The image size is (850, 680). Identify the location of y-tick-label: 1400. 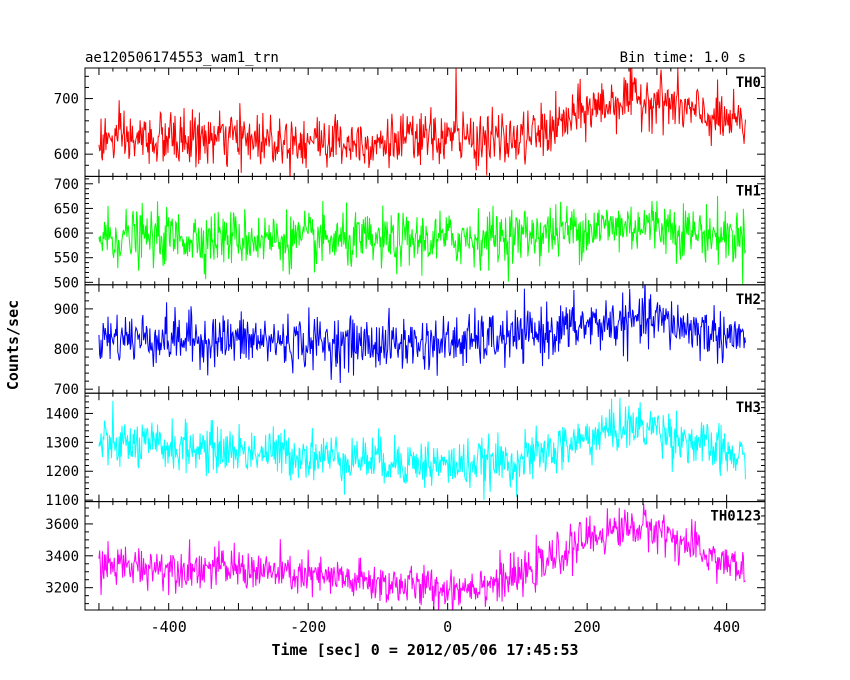
(62, 414).